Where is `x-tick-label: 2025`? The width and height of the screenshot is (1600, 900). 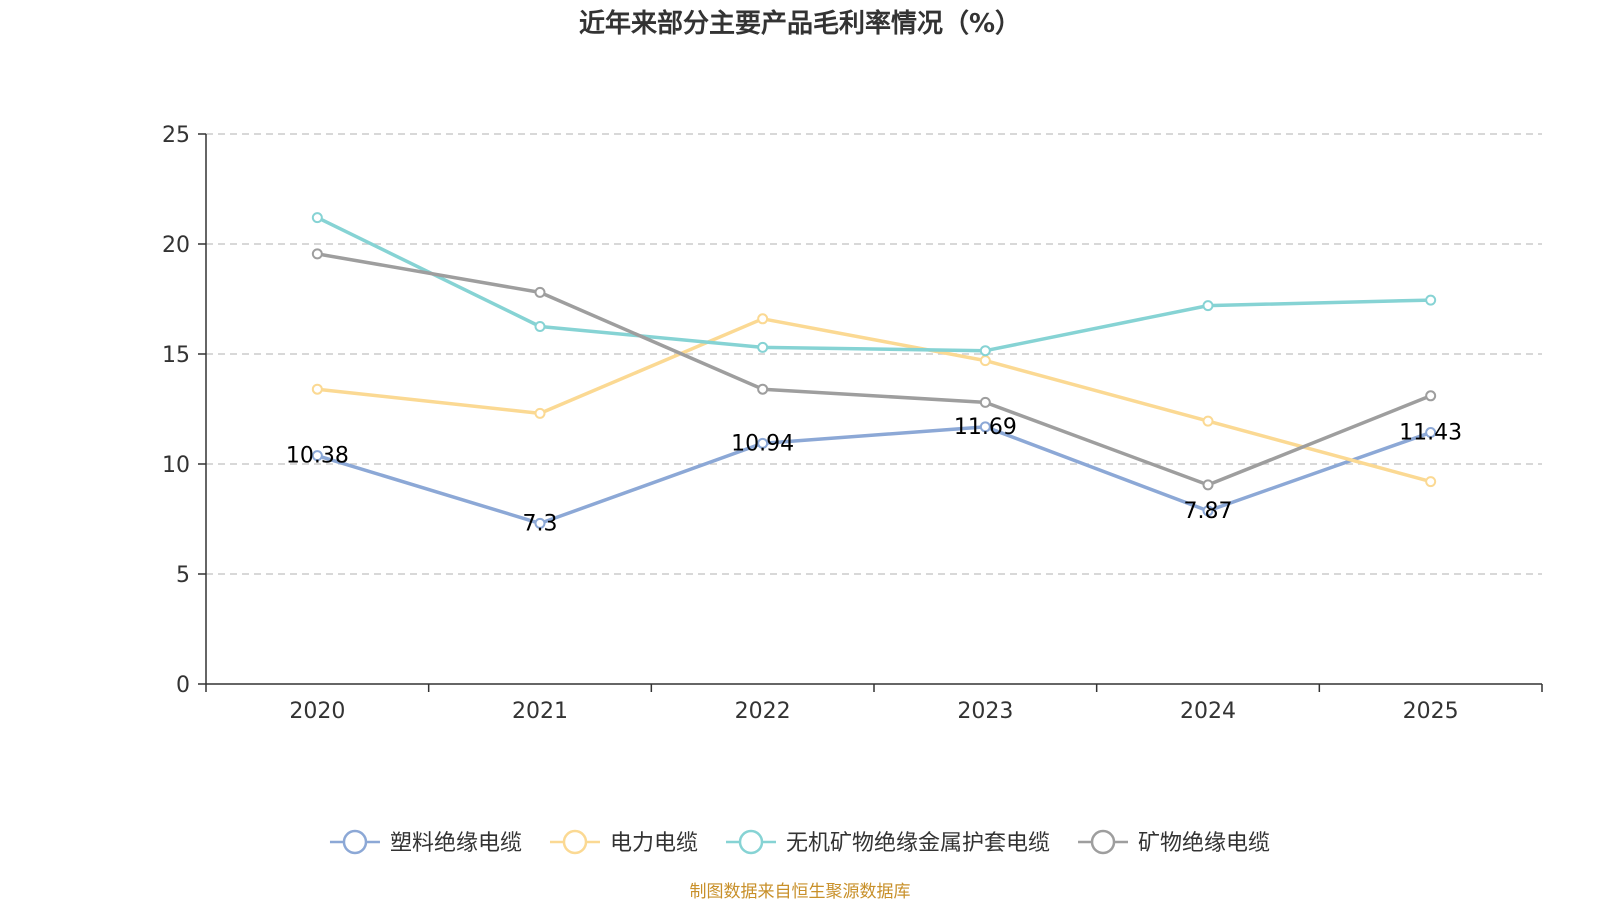 x-tick-label: 2025 is located at coordinates (1431, 711).